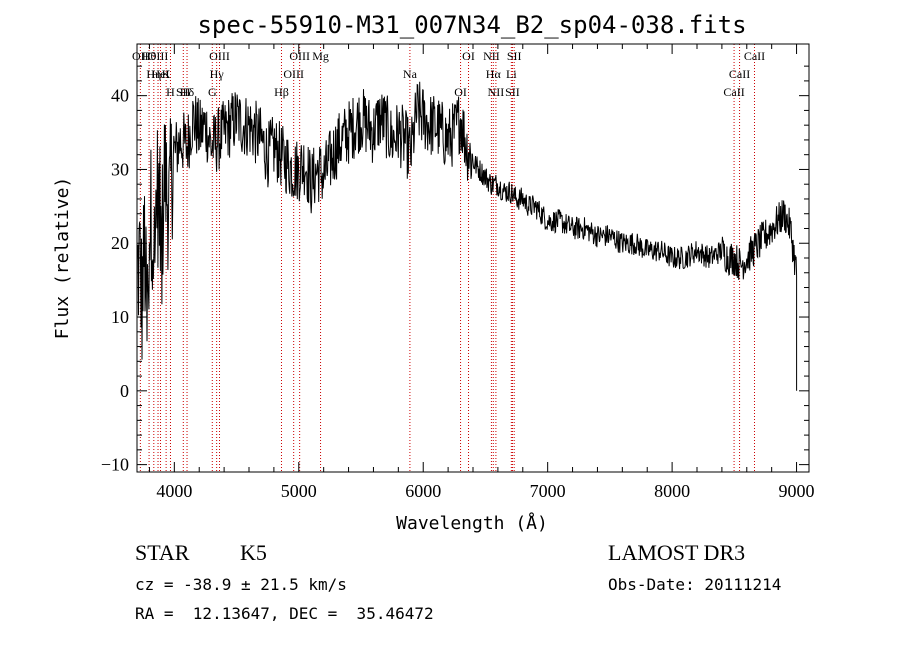  Describe the element at coordinates (149, 56) in the screenshot. I see `emission-line-label: Hθ` at that location.